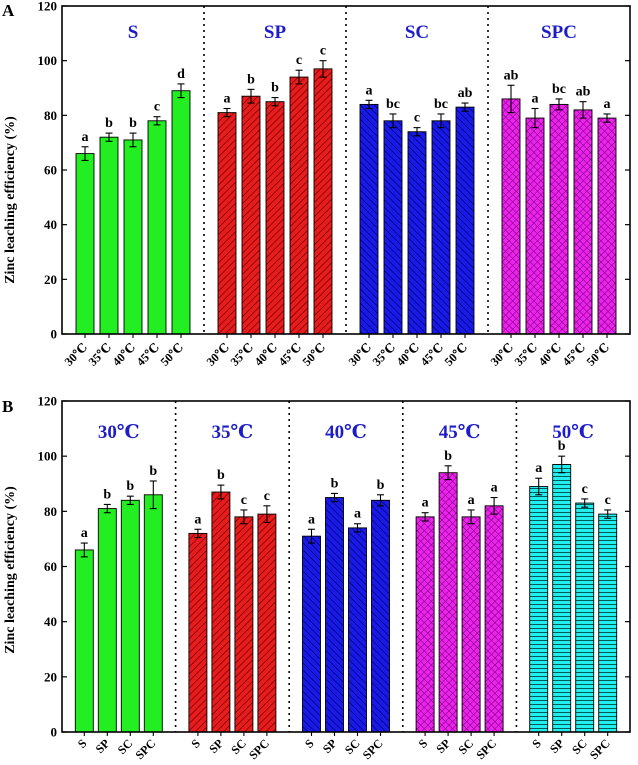 Image resolution: width=638 pixels, height=765 pixels. Describe the element at coordinates (346, 432) in the screenshot. I see `group-title: 40℃` at that location.